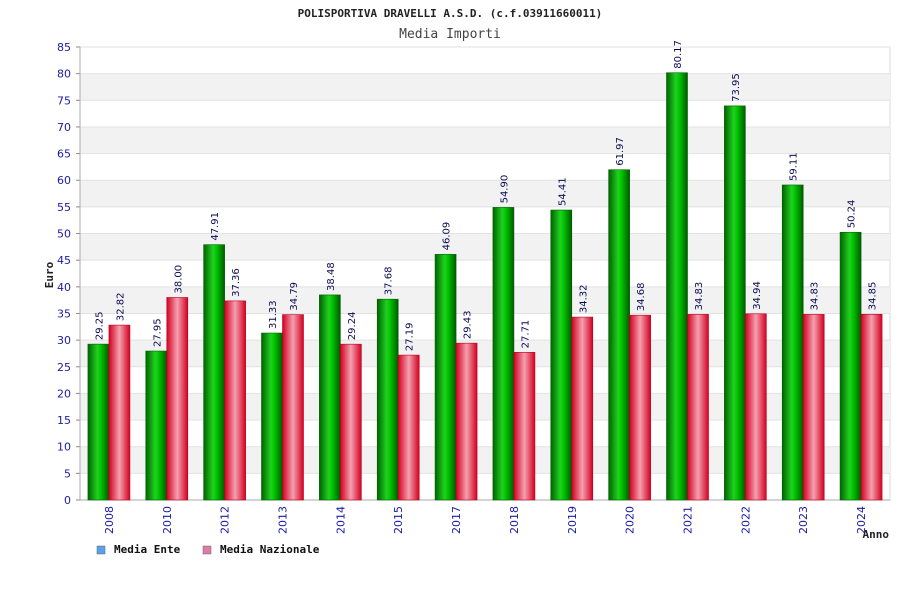  I want to click on x-tick-label: 2018, so click(514, 520).